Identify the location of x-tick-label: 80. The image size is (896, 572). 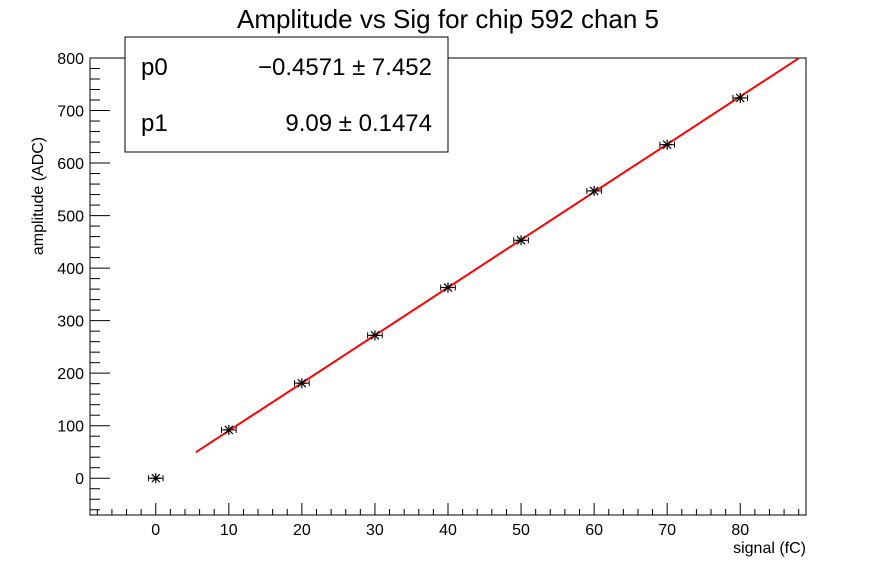
(740, 530).